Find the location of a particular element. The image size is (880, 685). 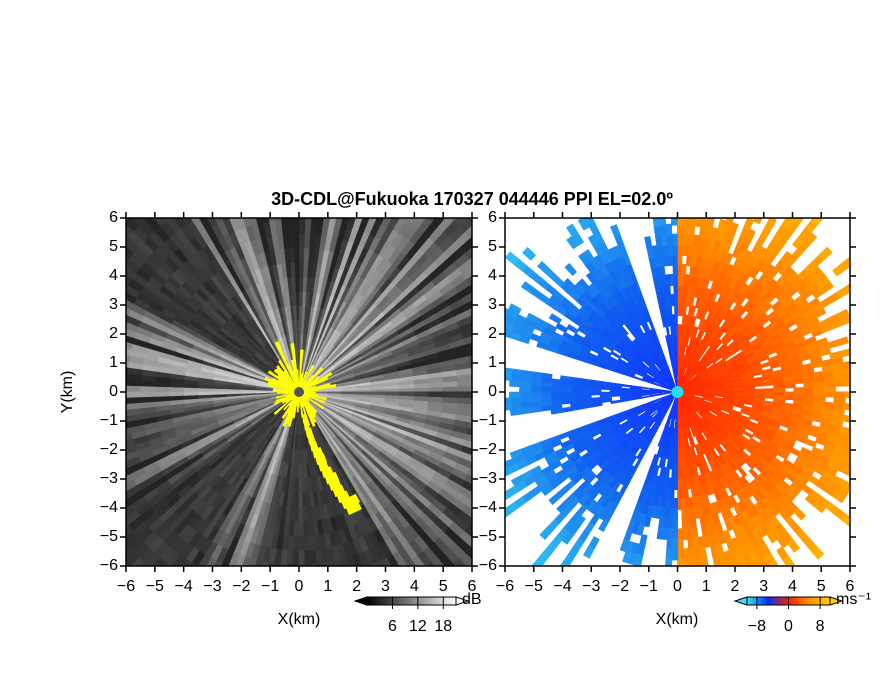

y-tick-label: −1 is located at coordinates (109, 420).